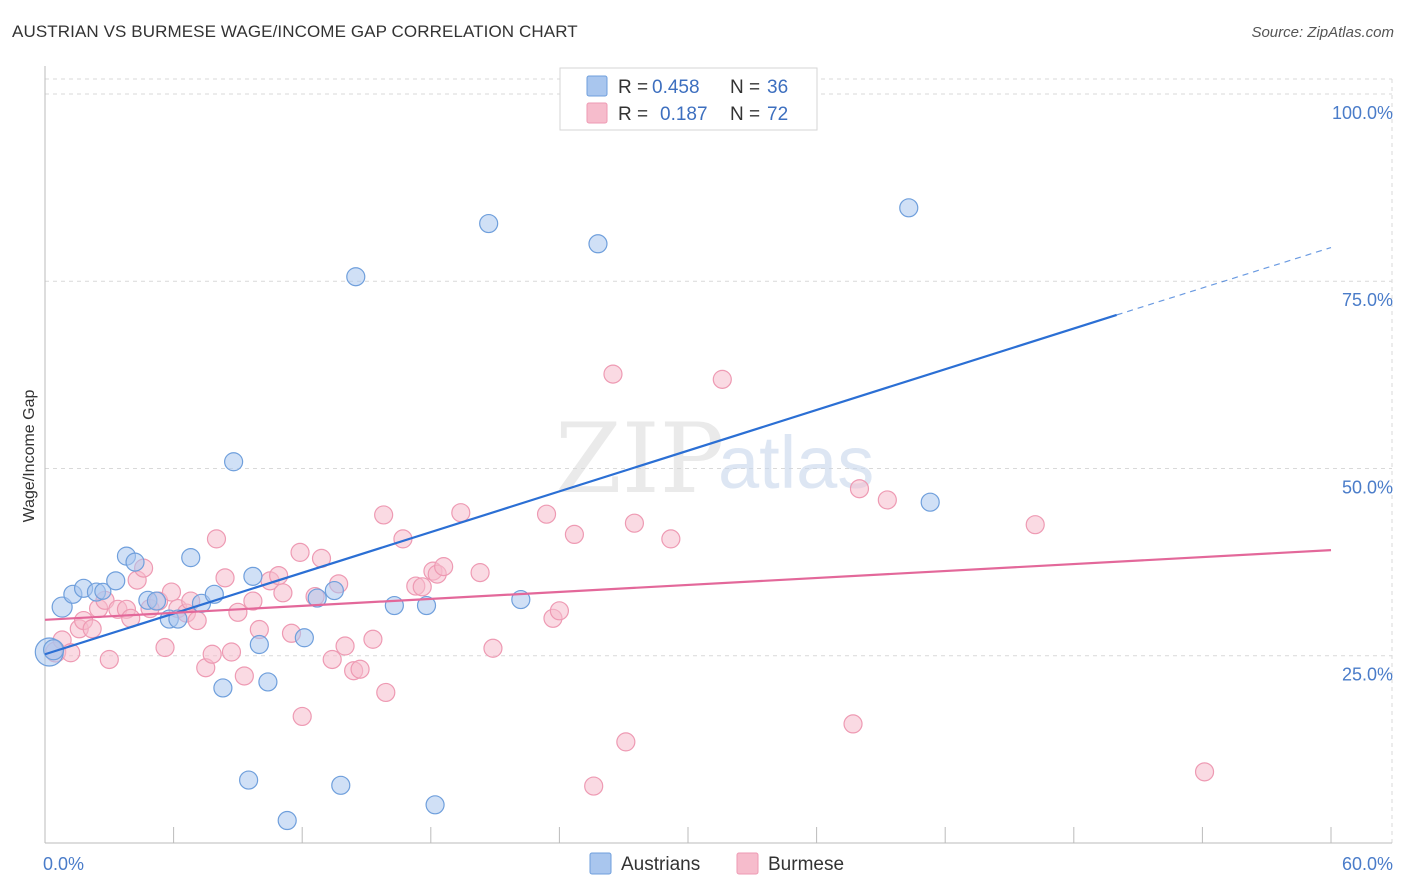 Image resolution: width=1406 pixels, height=892 pixels. I want to click on legend-swatch-burmese, so click(597, 113).